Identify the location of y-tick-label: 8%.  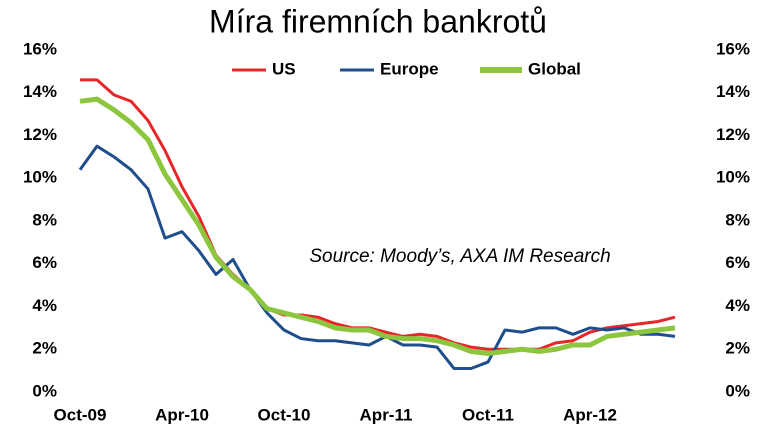
(44, 219).